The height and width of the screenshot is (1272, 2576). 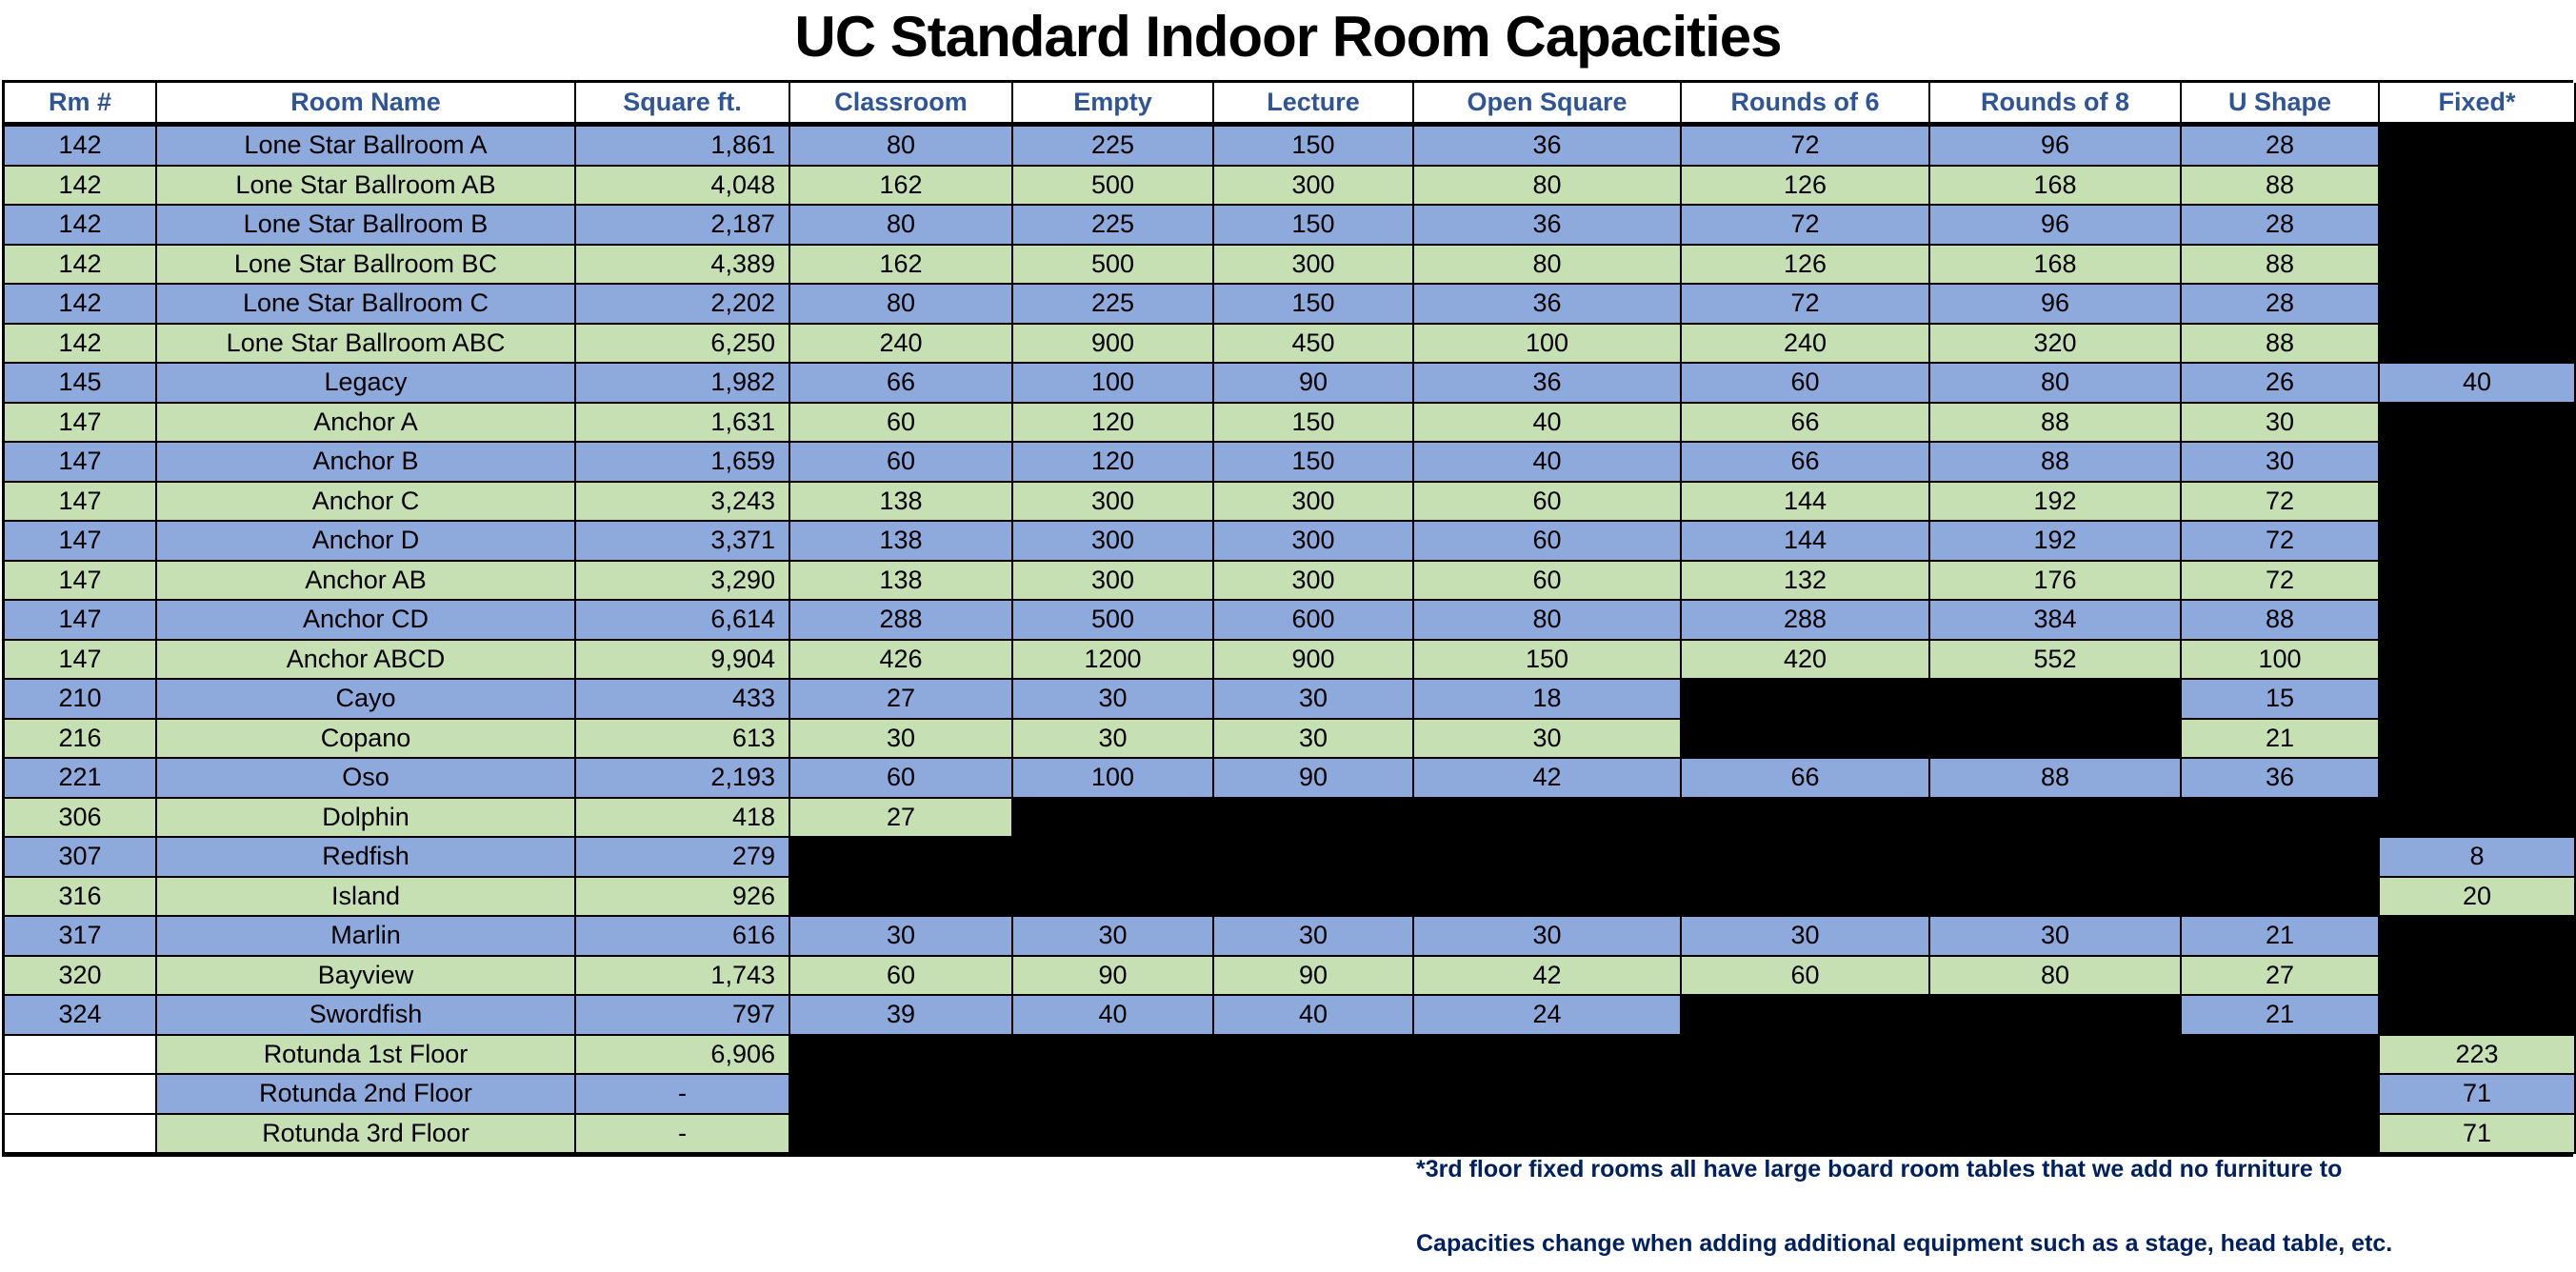 What do you see at coordinates (683, 384) in the screenshot?
I see `cell-square-ft: 1,982` at bounding box center [683, 384].